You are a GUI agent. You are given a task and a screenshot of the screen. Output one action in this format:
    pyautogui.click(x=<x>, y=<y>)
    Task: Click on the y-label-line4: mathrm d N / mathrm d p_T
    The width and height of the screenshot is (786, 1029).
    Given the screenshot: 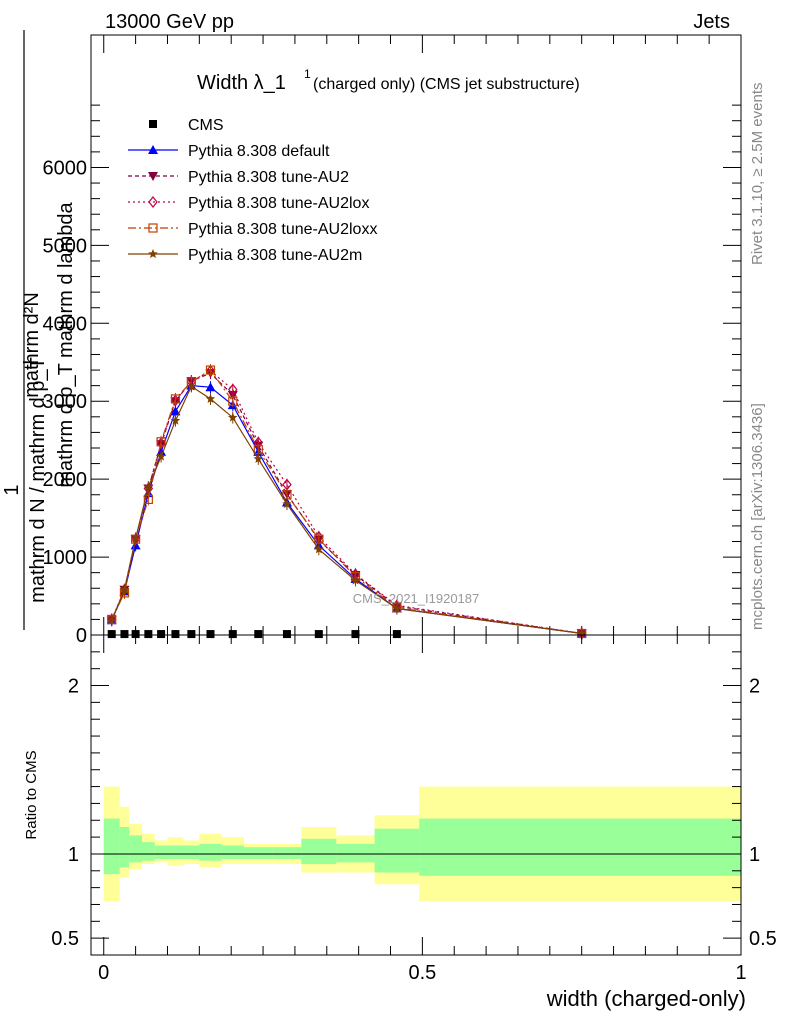 What is the action you would take?
    pyautogui.click(x=38, y=480)
    